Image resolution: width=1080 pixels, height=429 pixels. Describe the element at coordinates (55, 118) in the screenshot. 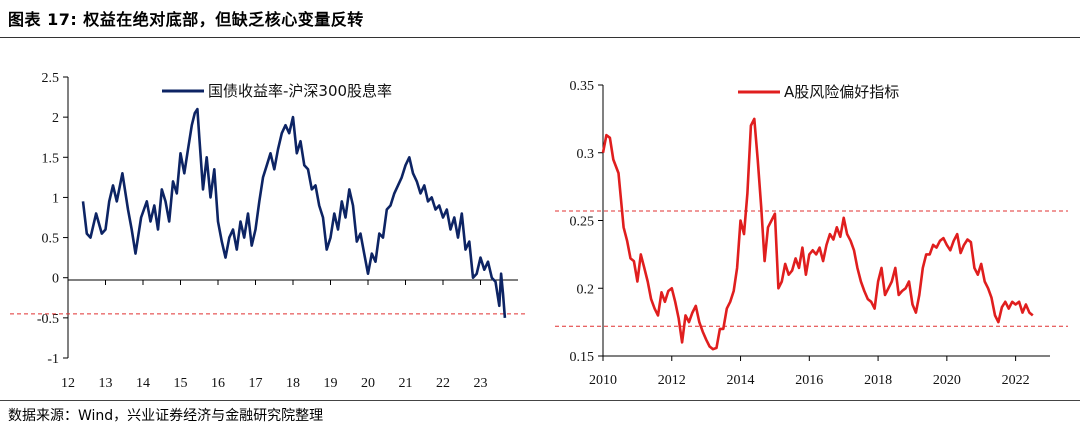

I see `left-y-tick-label: 2` at that location.